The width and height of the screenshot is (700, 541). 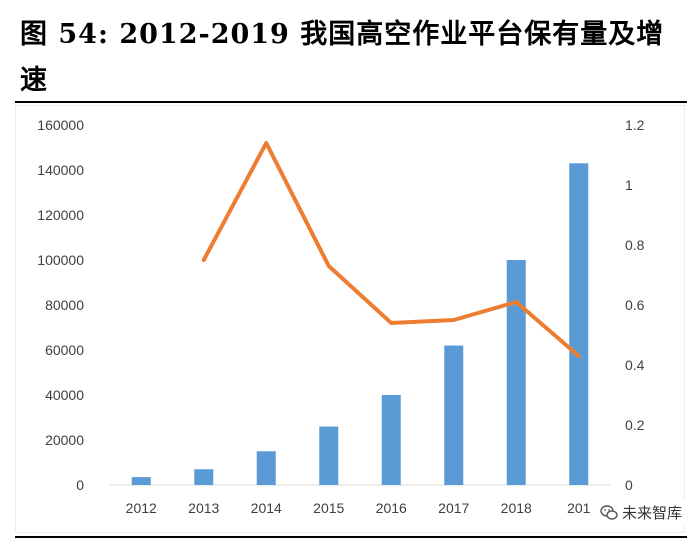 I want to click on y-left-tick-label: 80000, so click(x=64, y=305).